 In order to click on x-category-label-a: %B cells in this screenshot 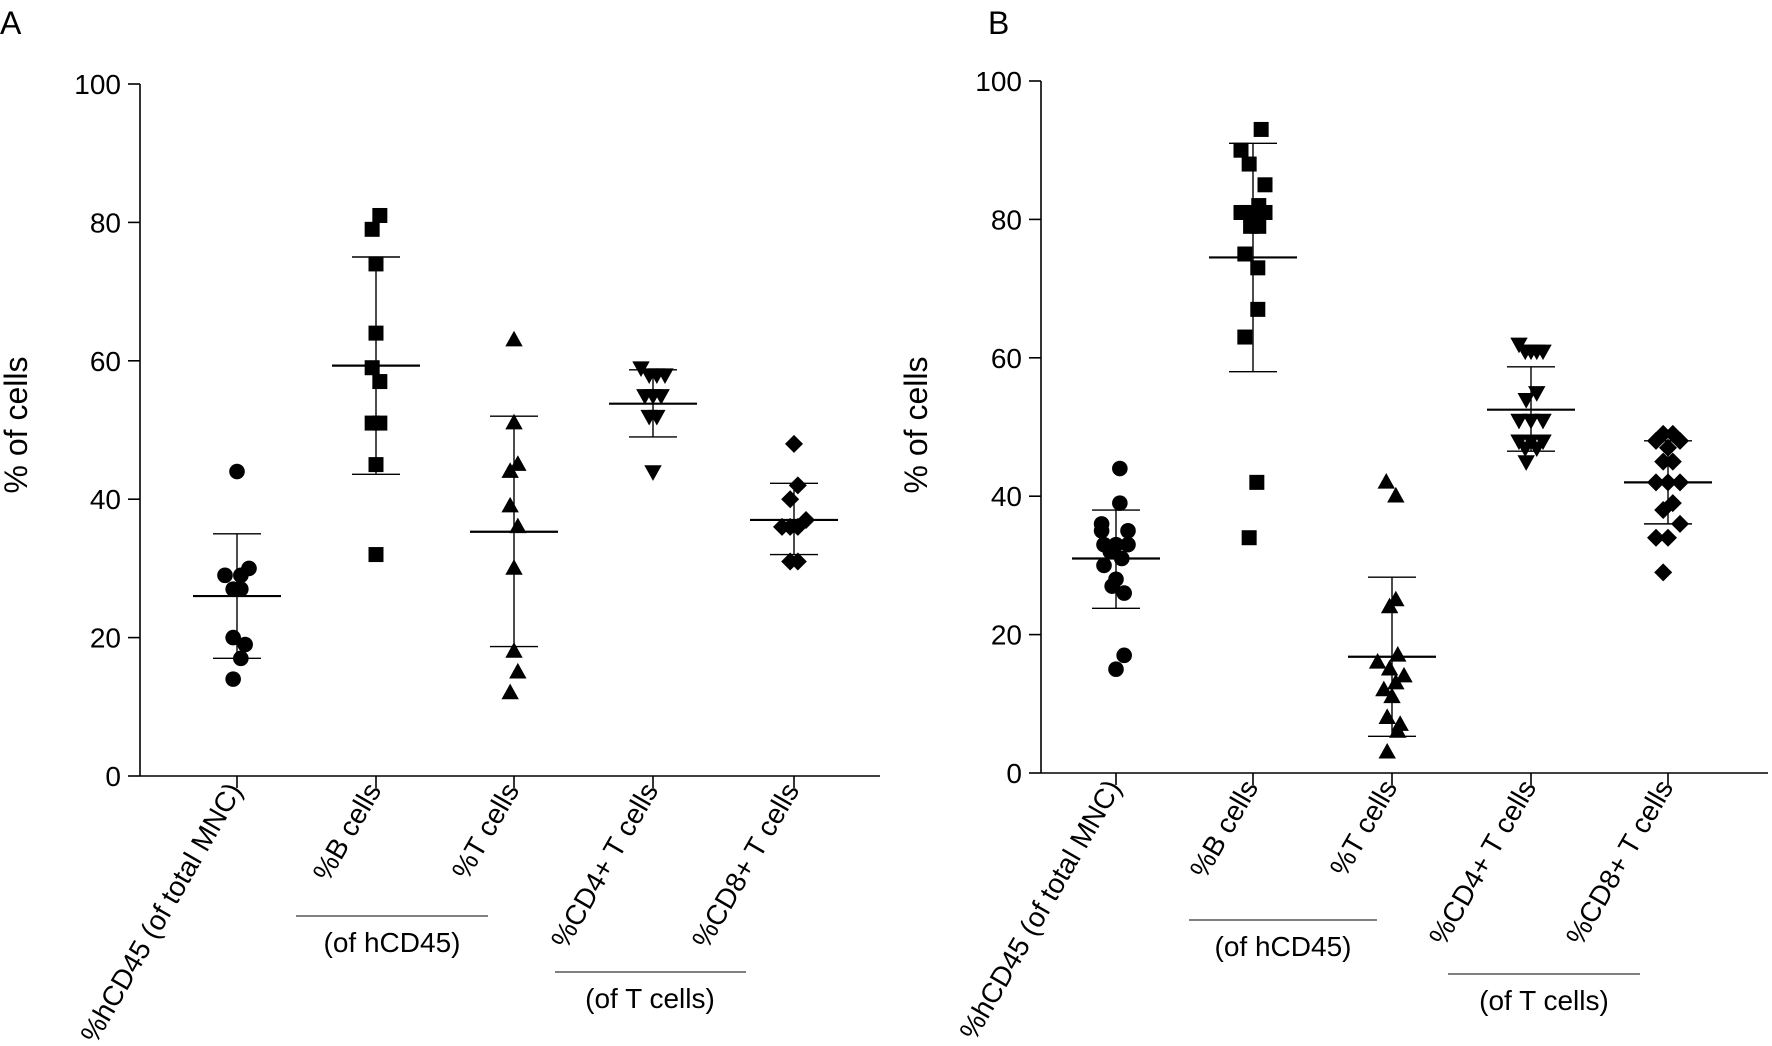, I will do `click(347, 832)`.